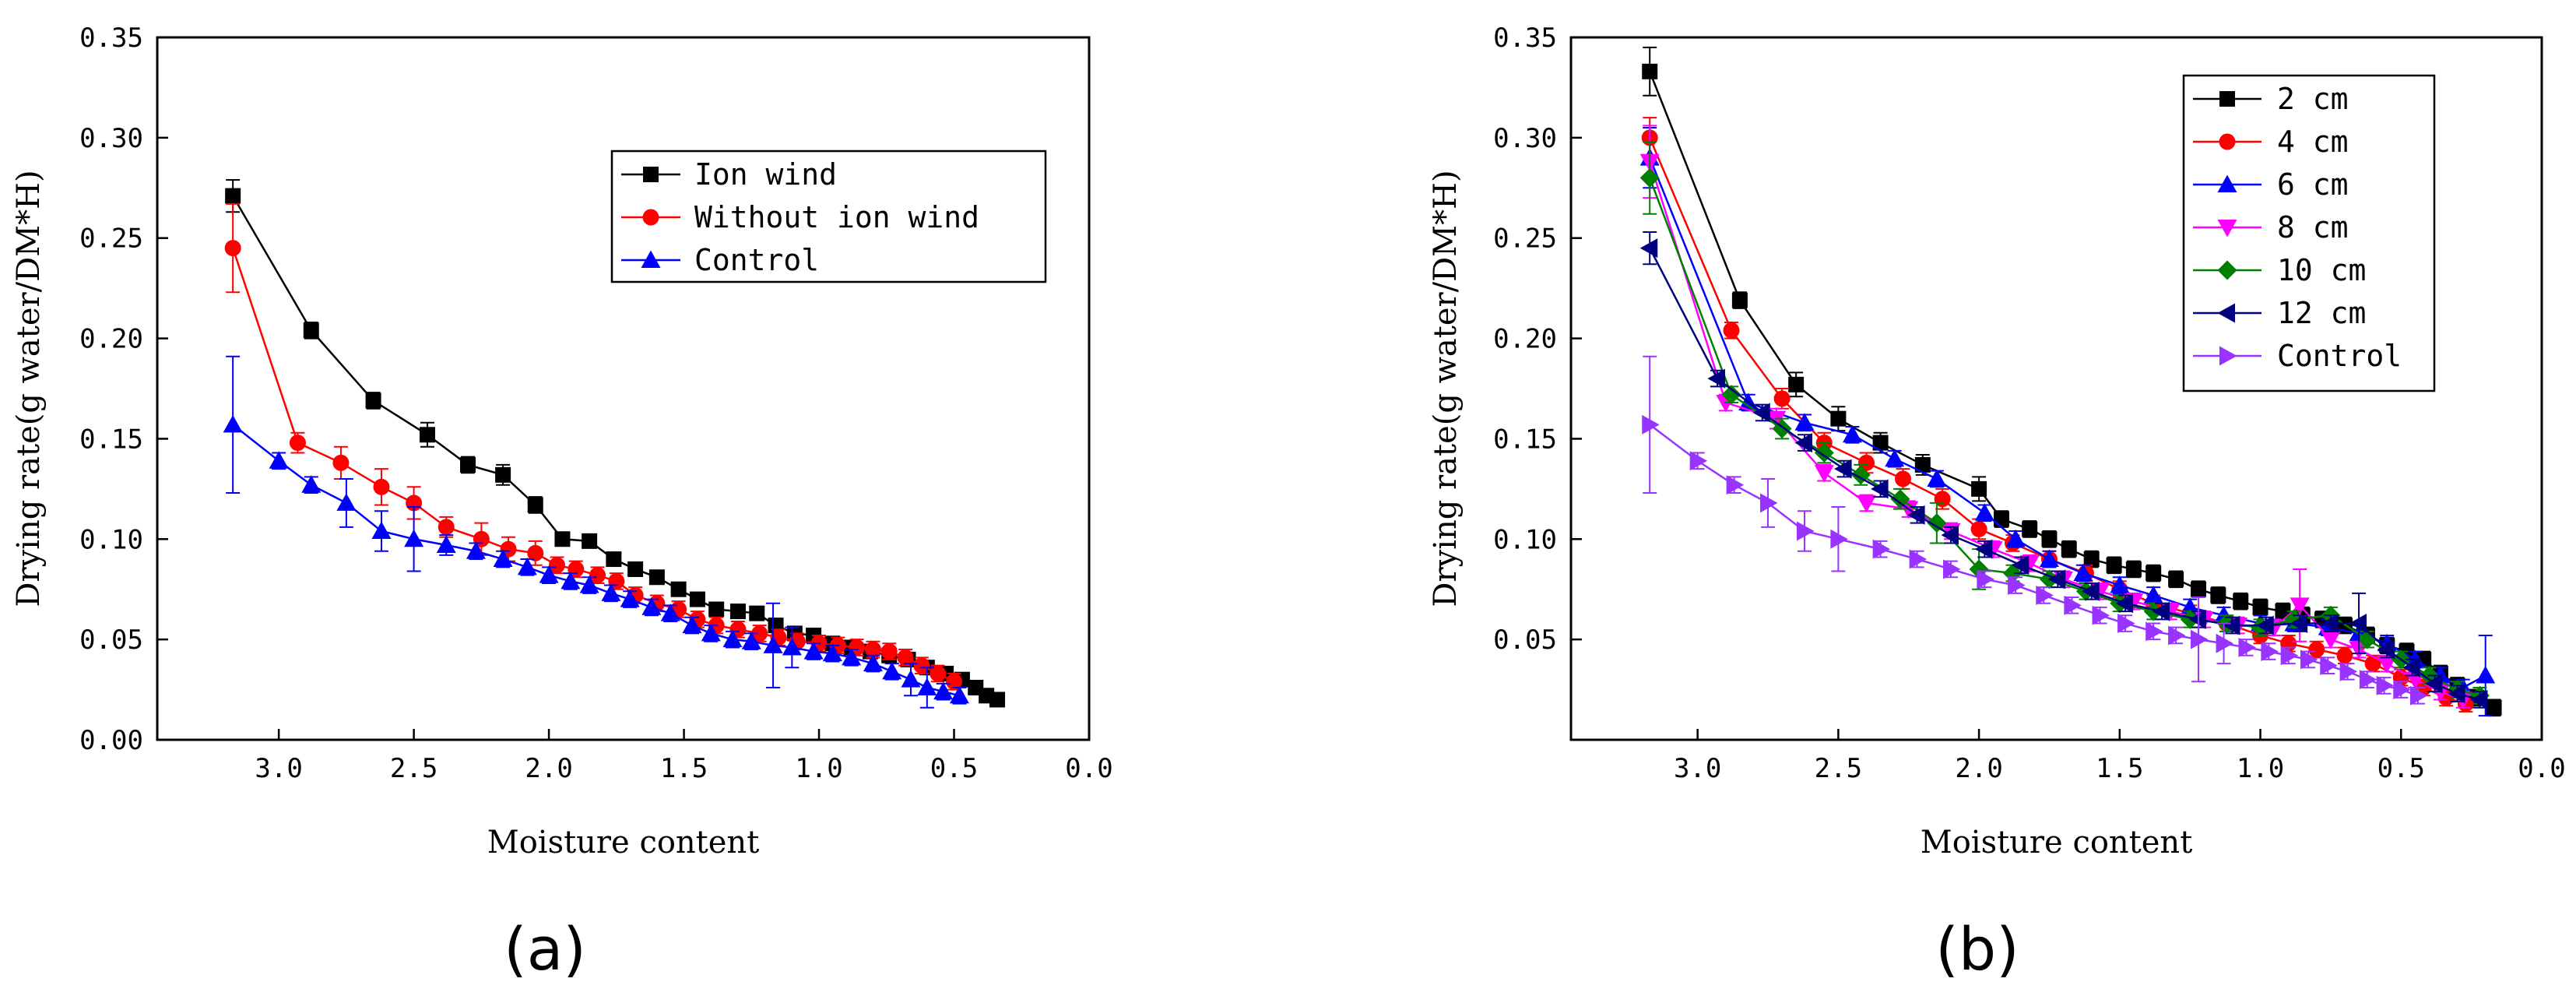 This screenshot has height=1003, width=2576. Describe the element at coordinates (2339, 356) in the screenshot. I see `legend-label-control: Control` at that location.